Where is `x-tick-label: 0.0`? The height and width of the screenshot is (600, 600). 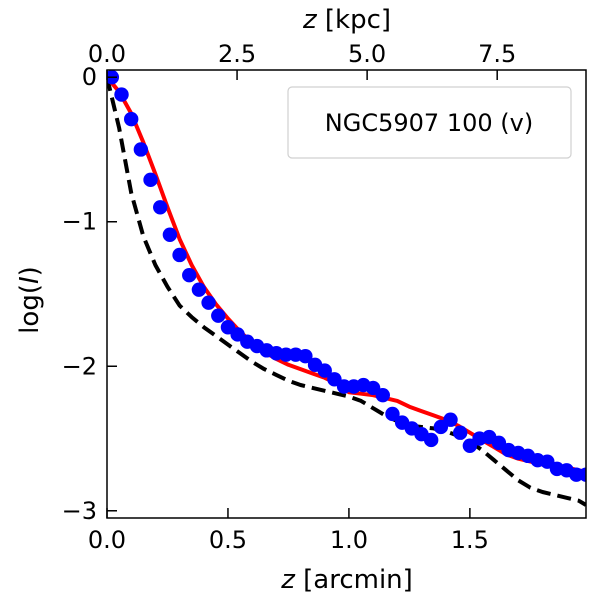
x-tick-label: 0.0 is located at coordinates (107, 540).